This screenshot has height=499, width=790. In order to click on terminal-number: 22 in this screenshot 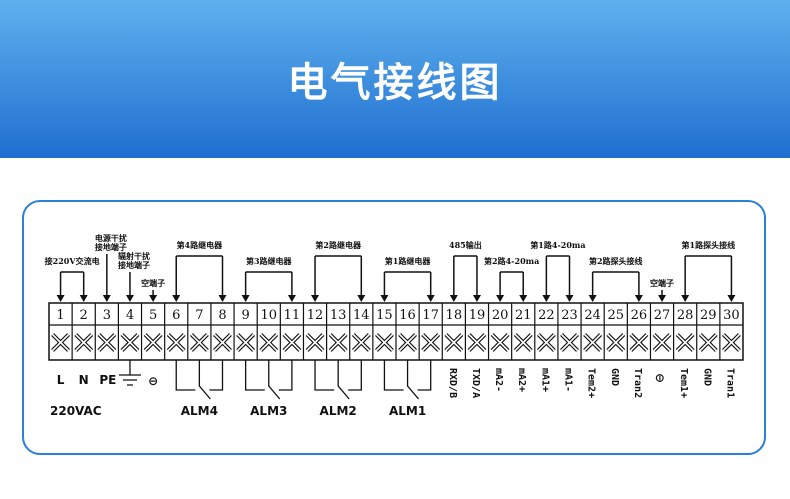, I will do `click(546, 315)`.